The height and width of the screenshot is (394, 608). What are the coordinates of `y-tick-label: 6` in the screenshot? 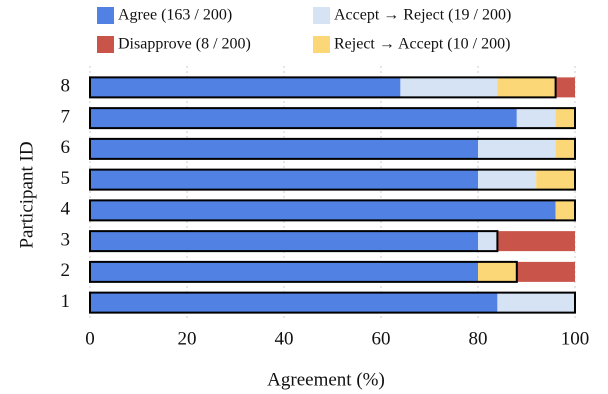 It's located at (66, 147).